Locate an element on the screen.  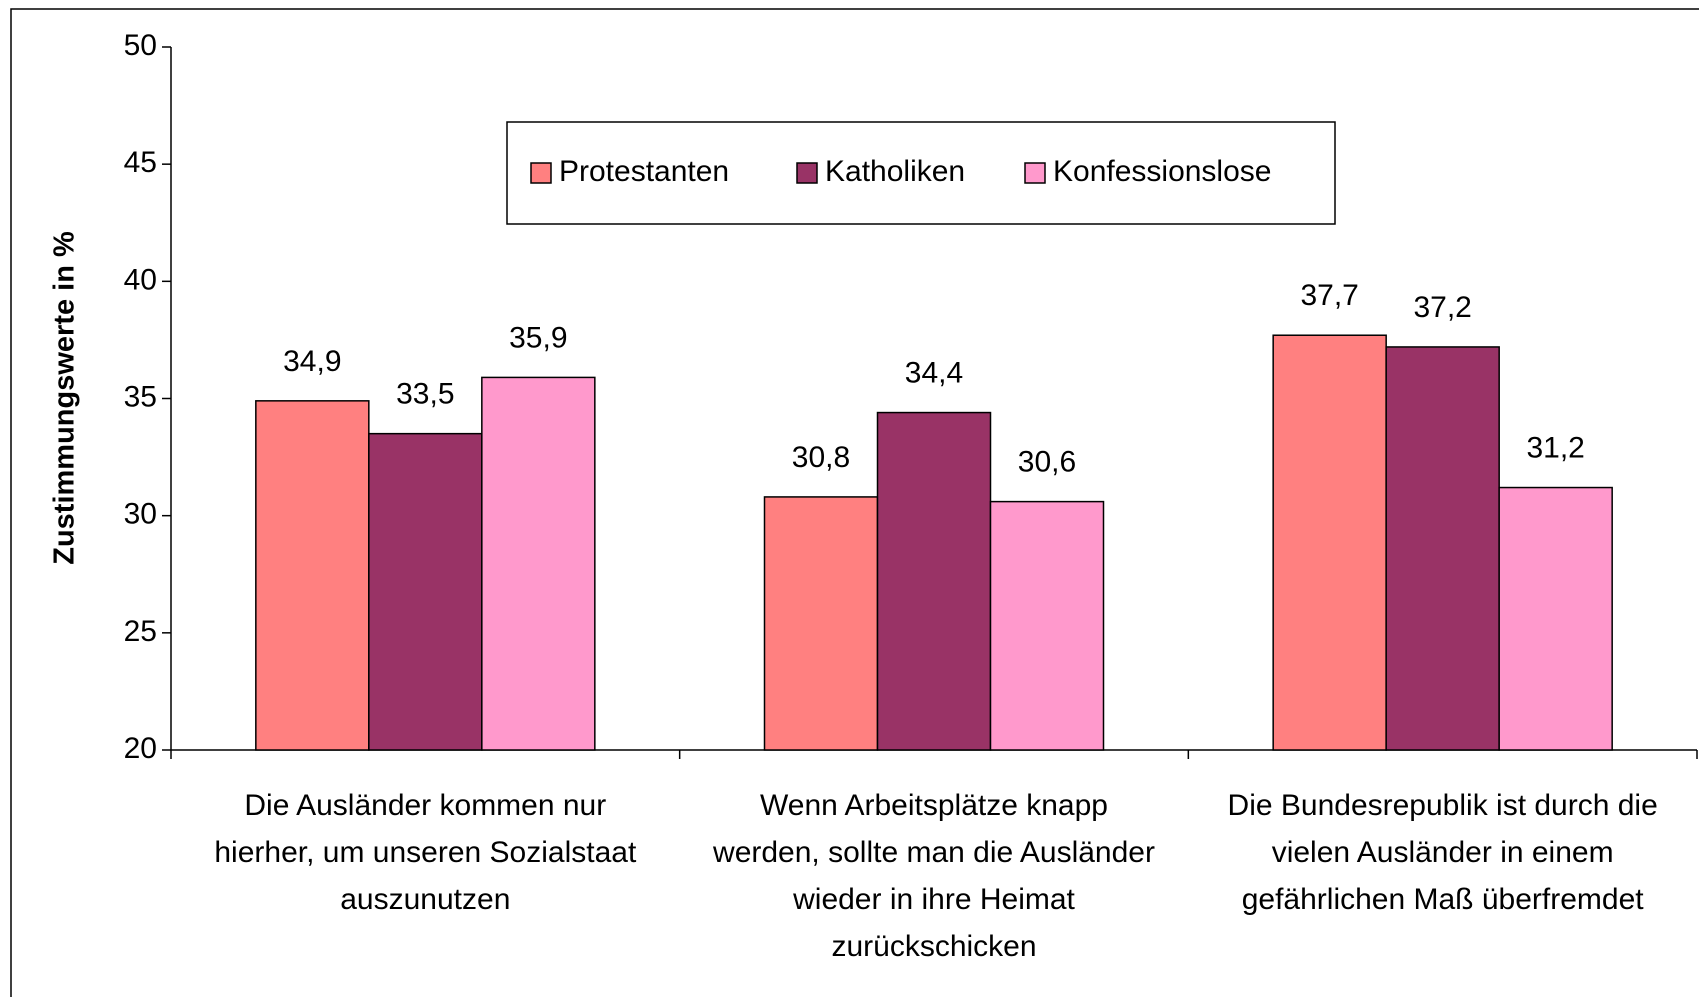
y-tick-label: 30 is located at coordinates (140, 514).